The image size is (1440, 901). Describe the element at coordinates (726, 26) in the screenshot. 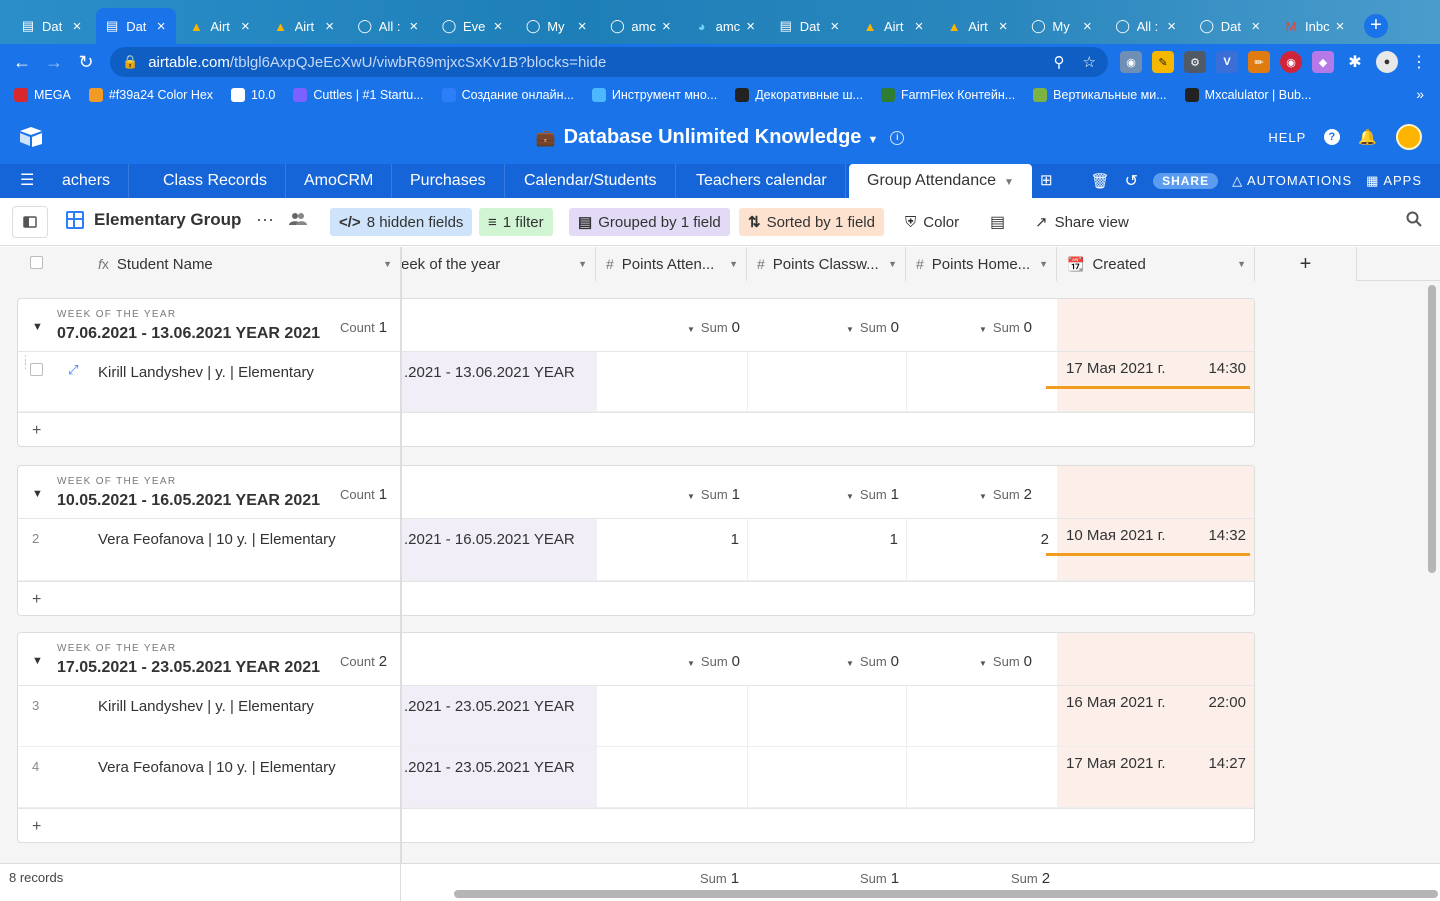

I see `browser-tab: ◕ amc ×` at that location.